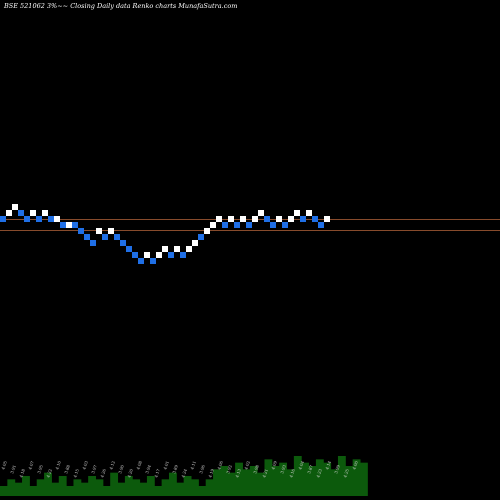 The image size is (500, 500). What do you see at coordinates (211, 473) in the screenshot?
I see `volume-label: 4.19` at bounding box center [211, 473].